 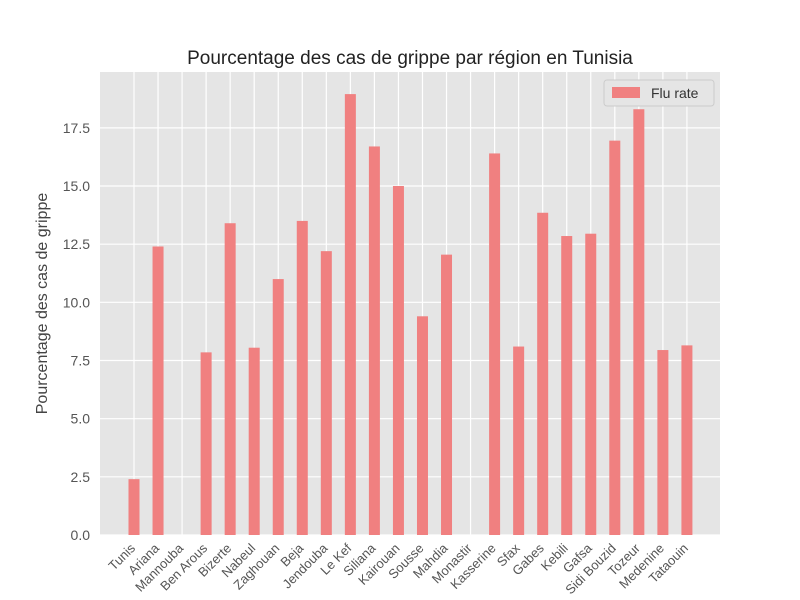 What do you see at coordinates (254, 441) in the screenshot?
I see `bar-nabeul` at bounding box center [254, 441].